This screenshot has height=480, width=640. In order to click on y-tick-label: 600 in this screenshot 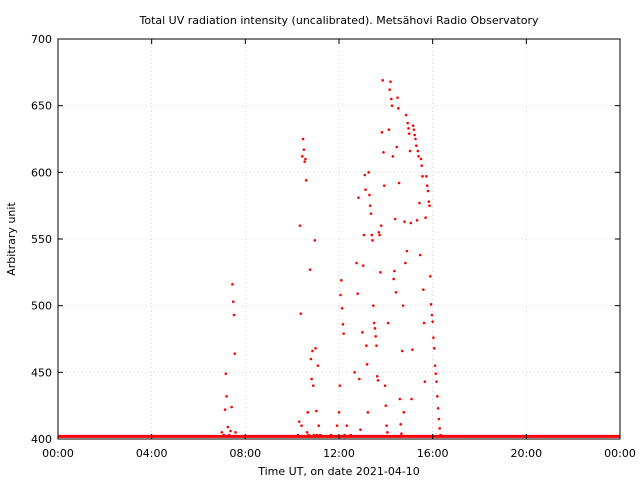, I will do `click(41, 172)`.